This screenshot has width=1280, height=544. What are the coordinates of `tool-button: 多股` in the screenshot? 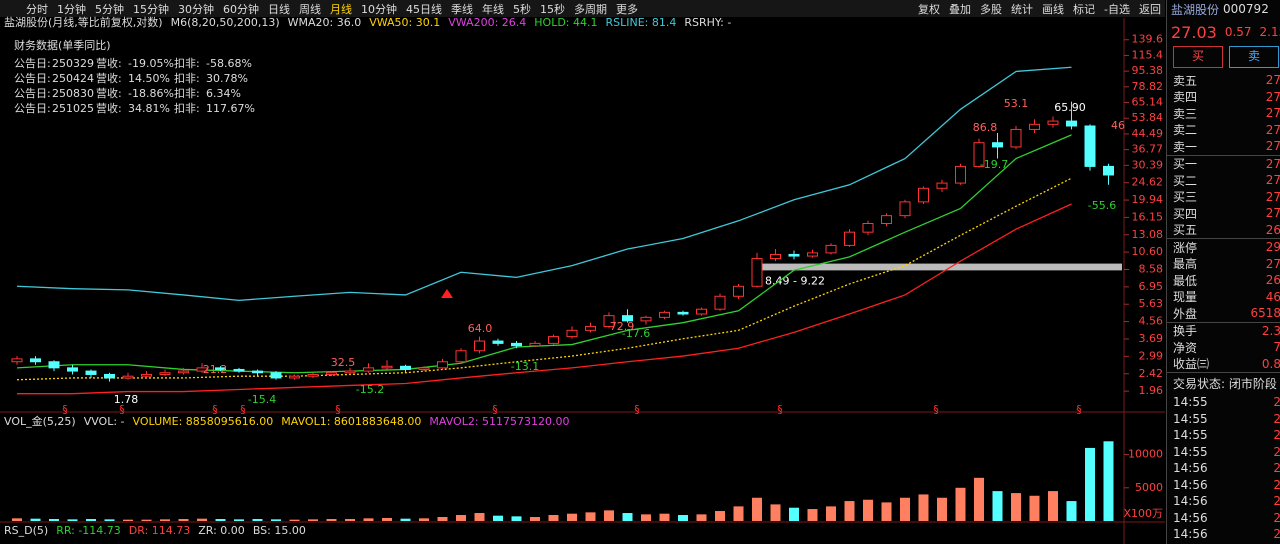 It's located at (991, 9).